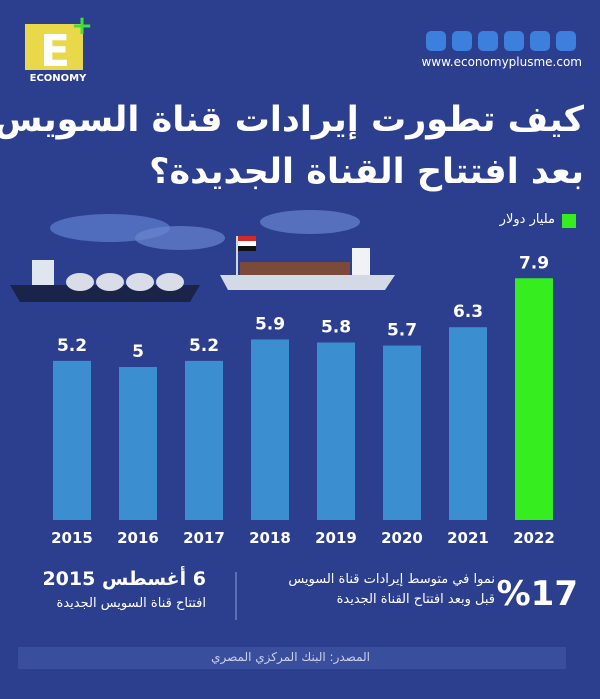 This screenshot has height=699, width=600. I want to click on website: www.economyplusme.com, so click(501, 62).